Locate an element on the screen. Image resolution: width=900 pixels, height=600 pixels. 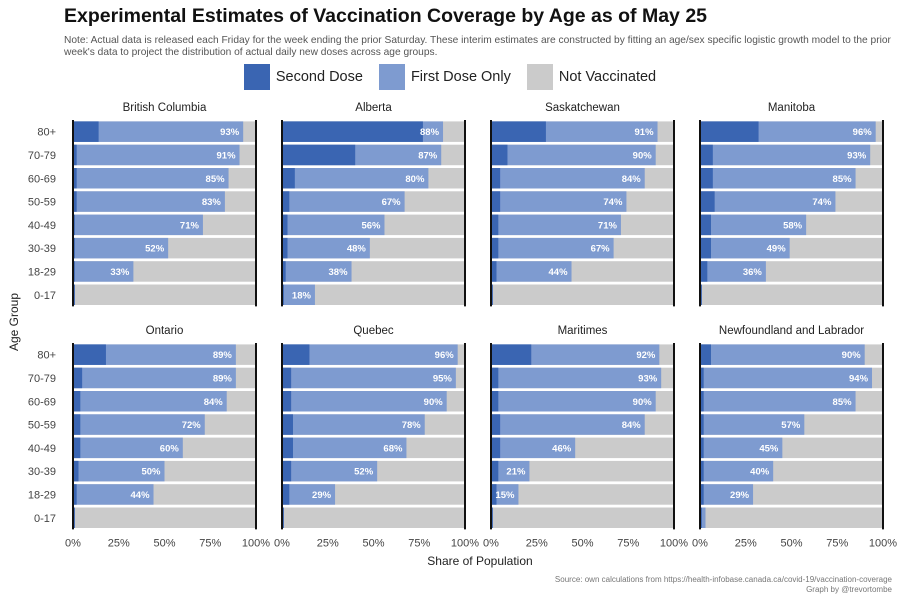
panel-saskatchewan: Saskatchewan 91% 90% 84% 74% 71% 67% 44% is located at coordinates (582, 204).